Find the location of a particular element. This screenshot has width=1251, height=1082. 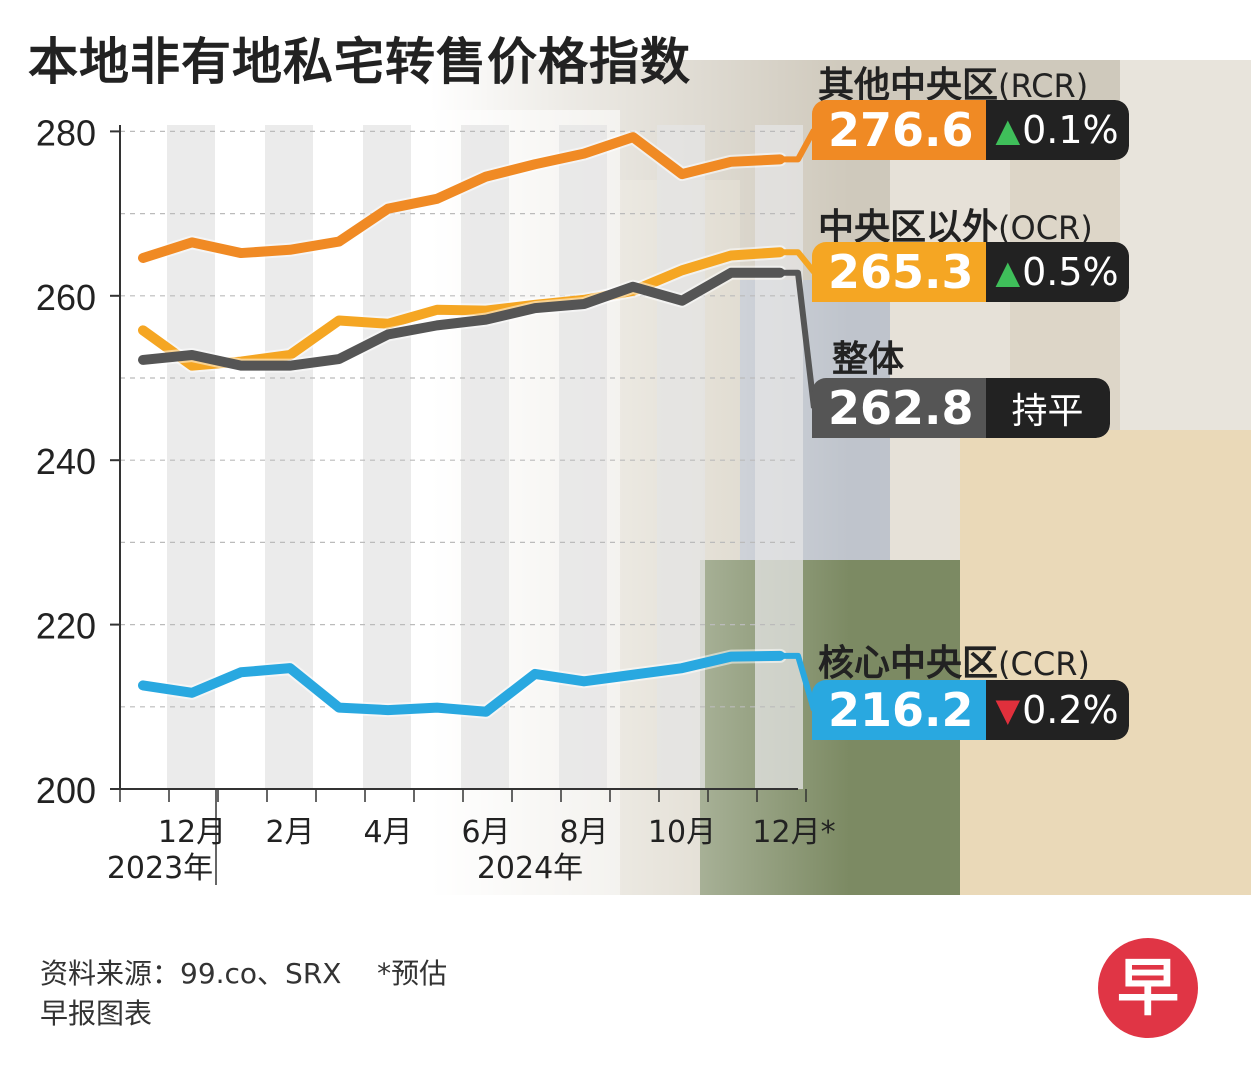

x-tick-label: 12月* is located at coordinates (793, 832).